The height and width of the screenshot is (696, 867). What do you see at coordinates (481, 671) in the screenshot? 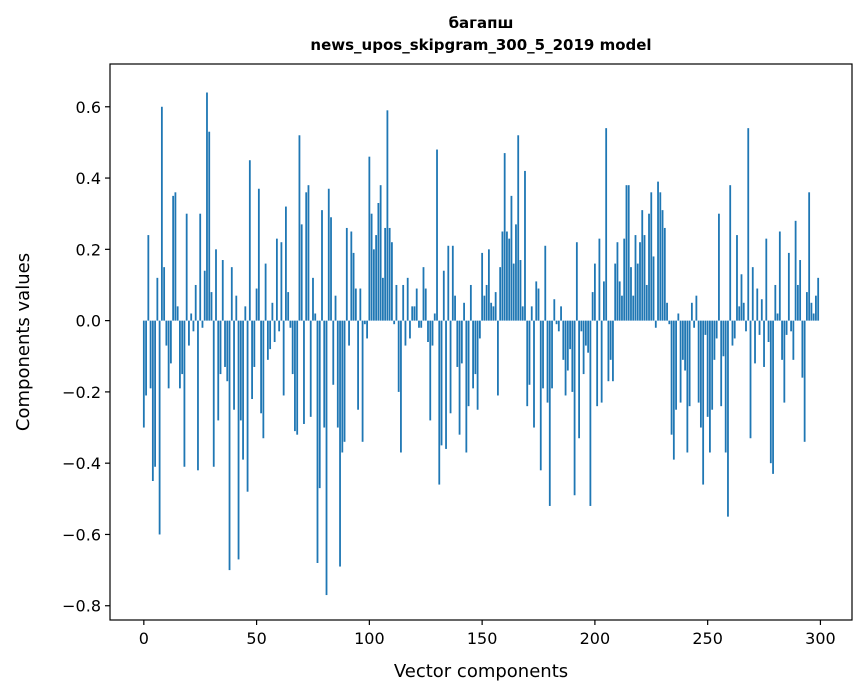
I see `x-axis-label: Vector components` at bounding box center [481, 671].